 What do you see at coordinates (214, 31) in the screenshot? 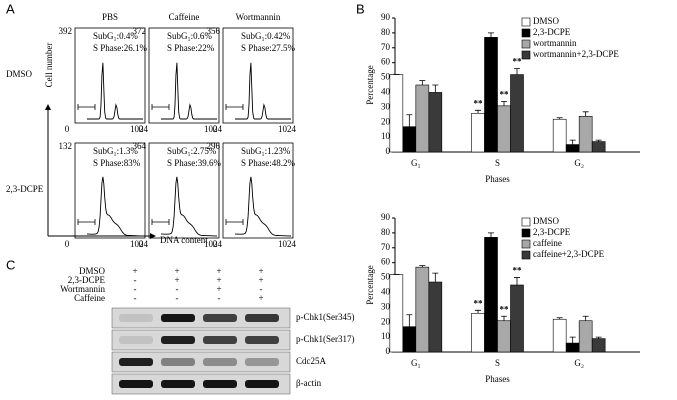
I see `count-label: 356` at bounding box center [214, 31].